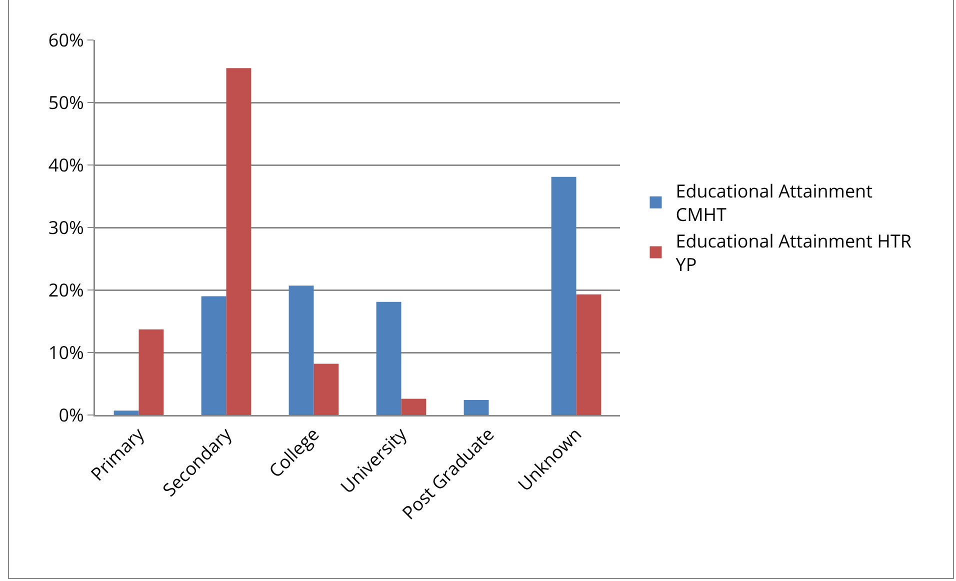  Describe the element at coordinates (66, 40) in the screenshot. I see `y-tick-label: 60%` at that location.